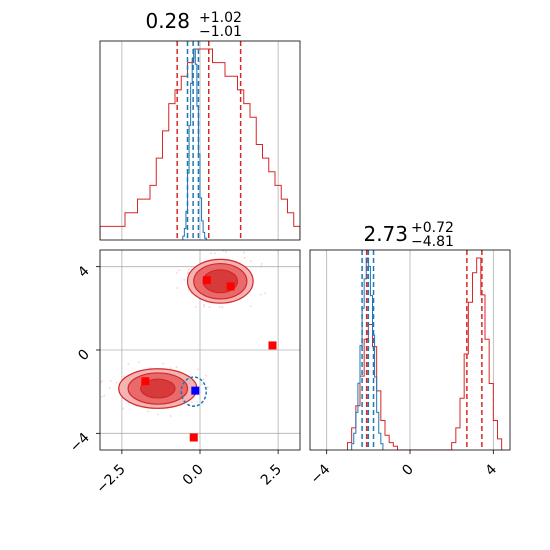 The image size is (550, 550). What do you see at coordinates (80, 443) in the screenshot?
I see `joint-ytick-label: −4` at bounding box center [80, 443].